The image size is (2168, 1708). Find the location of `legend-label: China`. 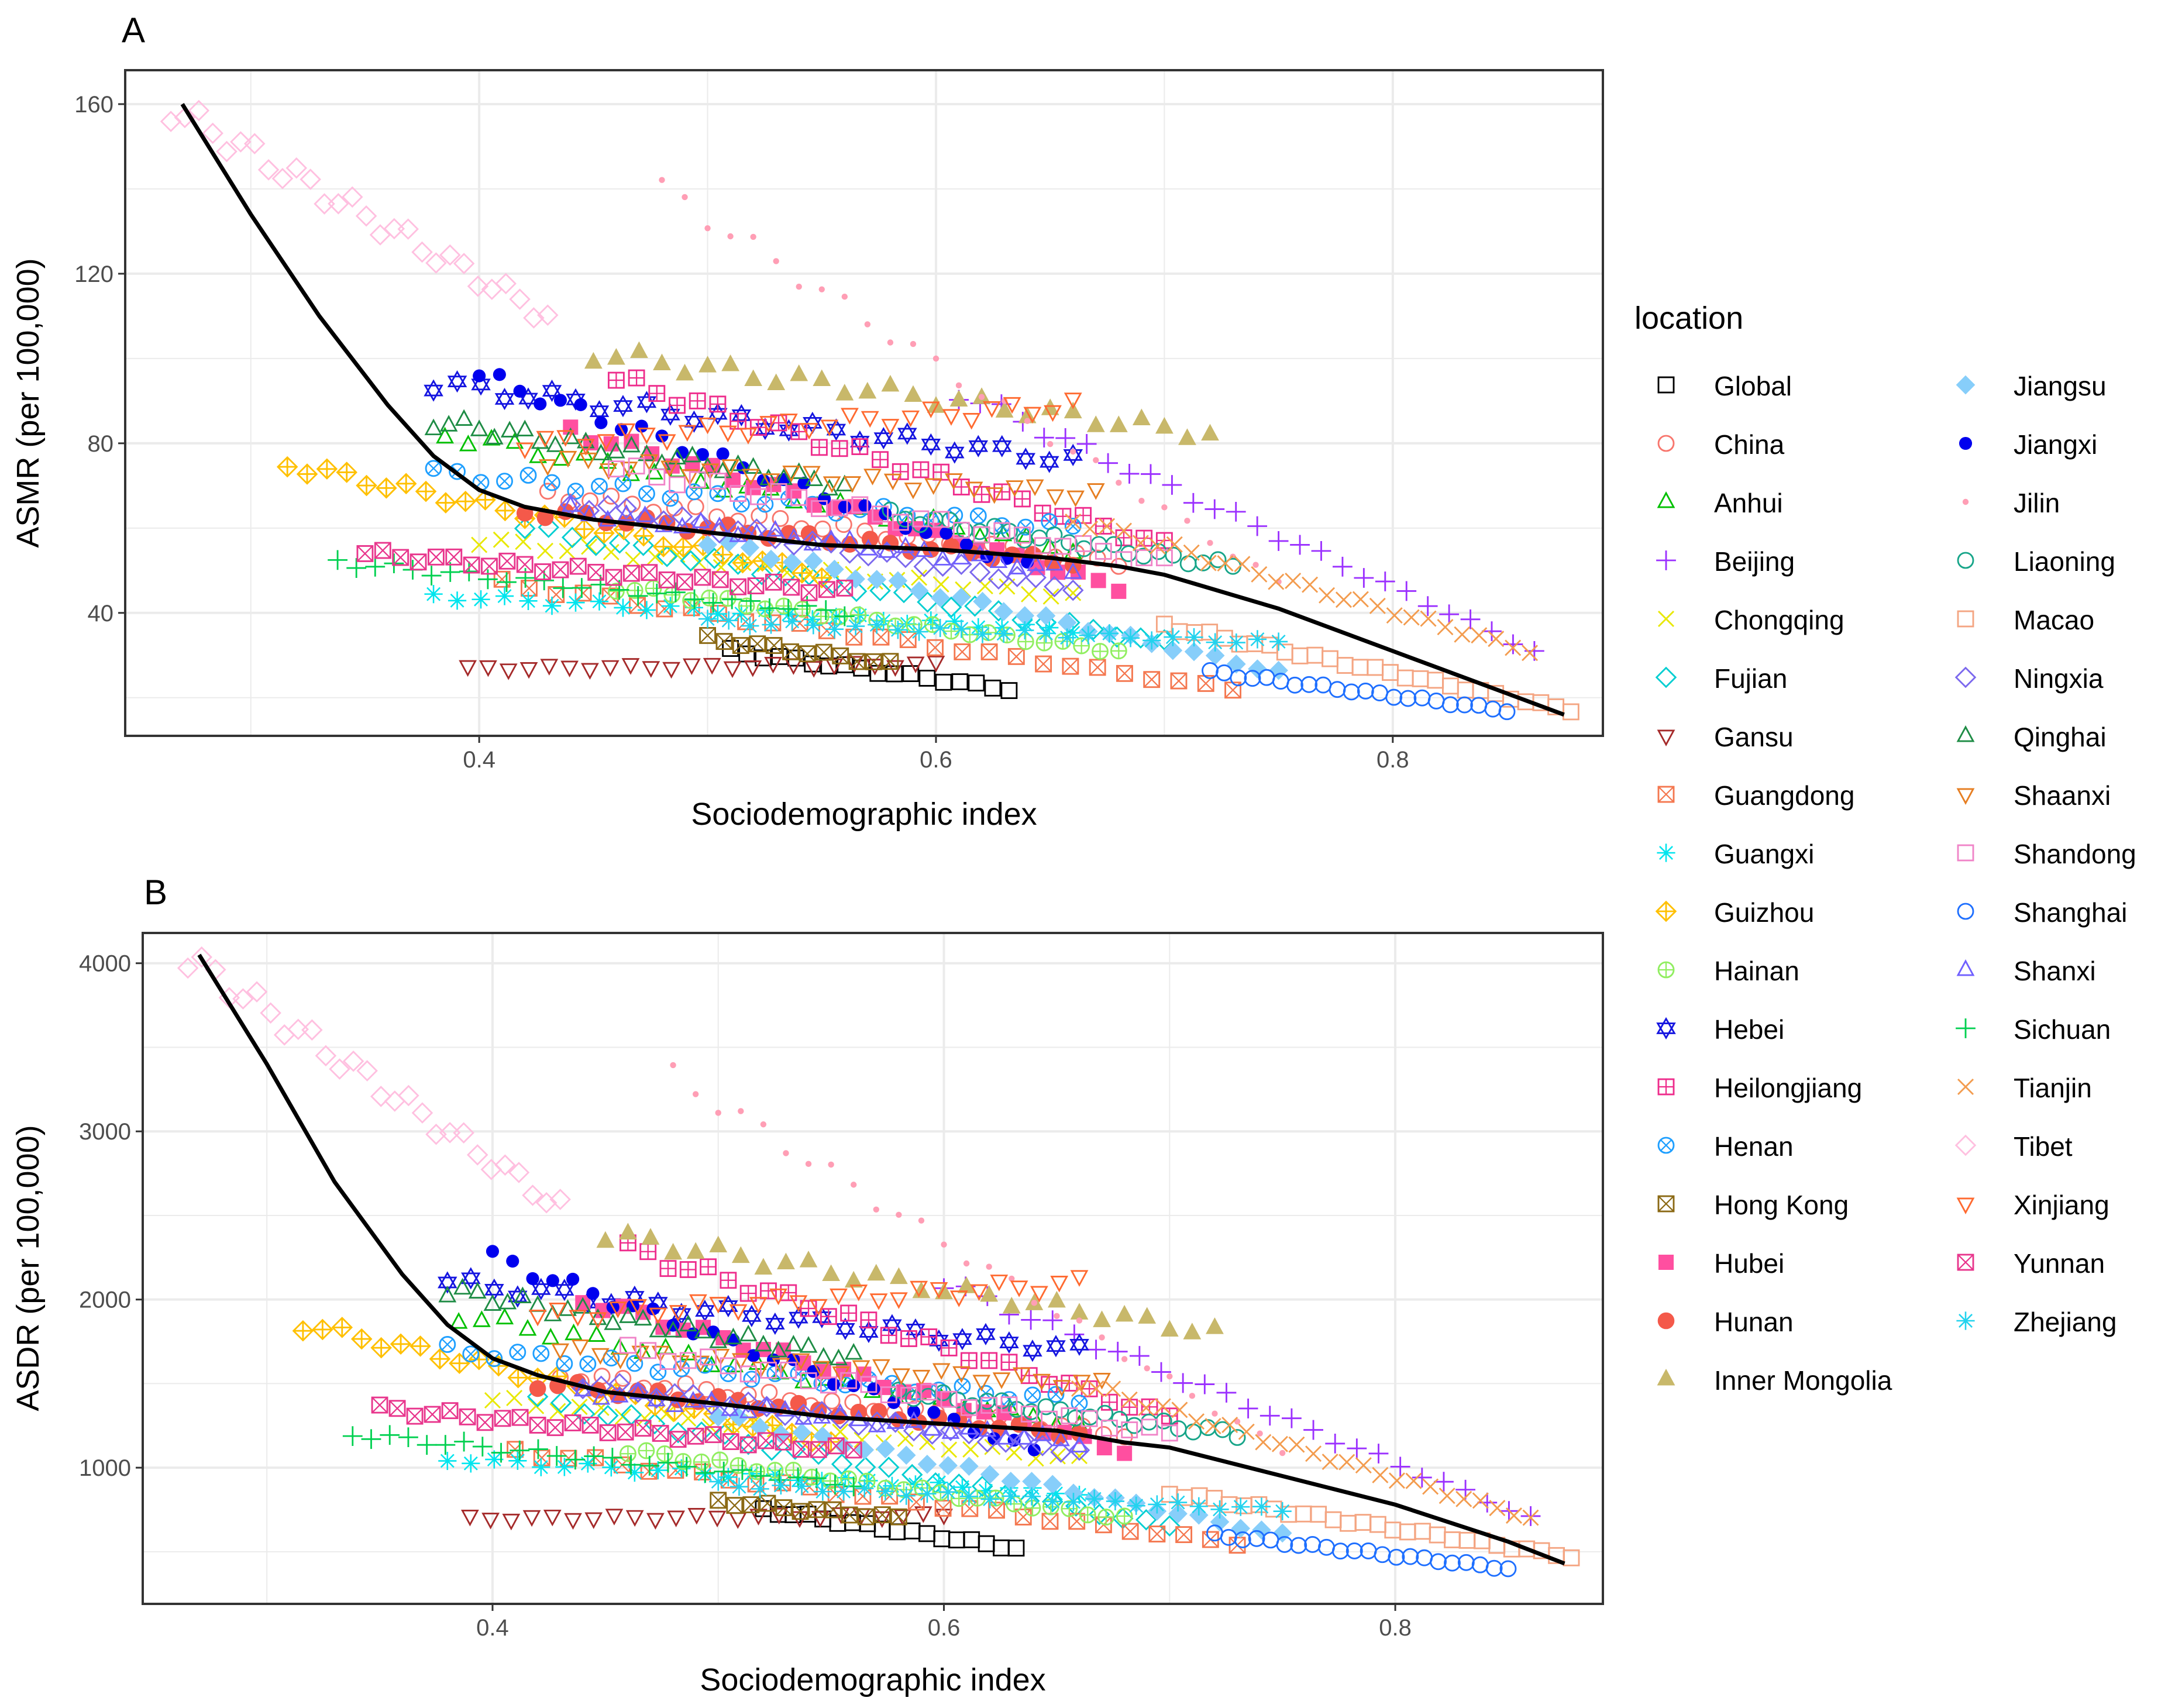

legend-label: China is located at coordinates (1749, 444).